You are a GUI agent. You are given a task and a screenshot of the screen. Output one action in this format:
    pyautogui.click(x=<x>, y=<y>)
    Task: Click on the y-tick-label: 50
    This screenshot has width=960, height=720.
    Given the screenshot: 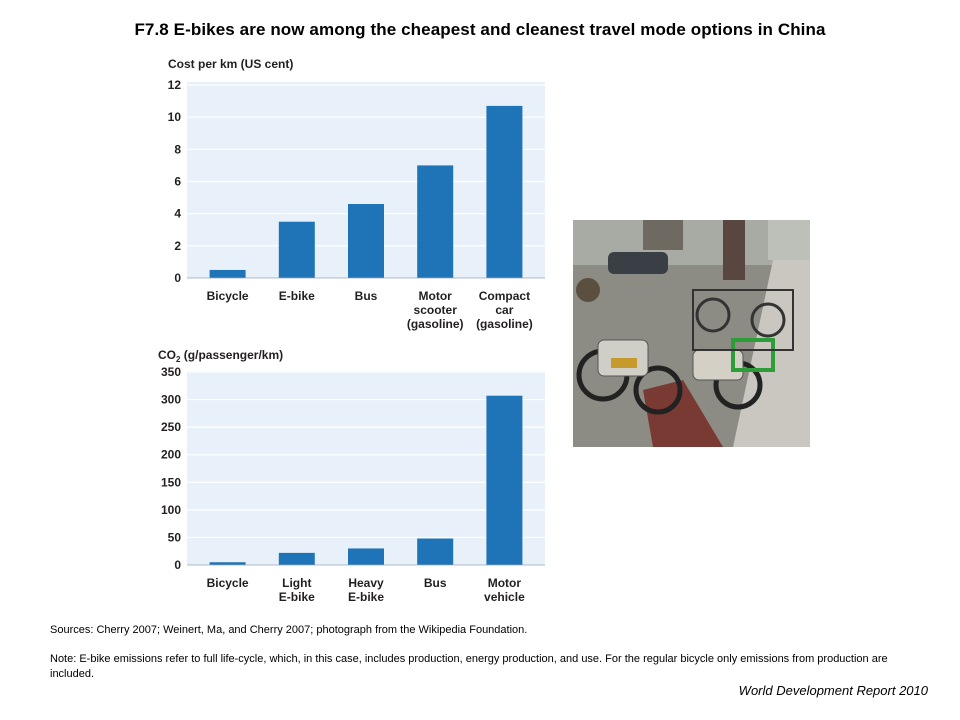 What is the action you would take?
    pyautogui.click(x=175, y=537)
    